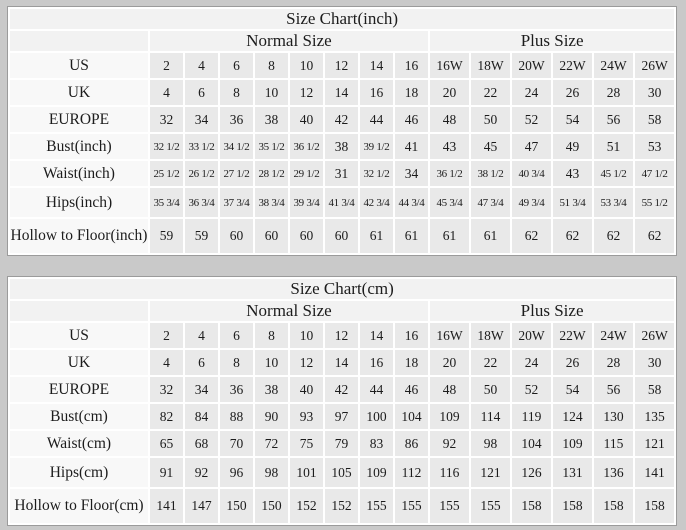  I want to click on corner-cell, so click(79, 311).